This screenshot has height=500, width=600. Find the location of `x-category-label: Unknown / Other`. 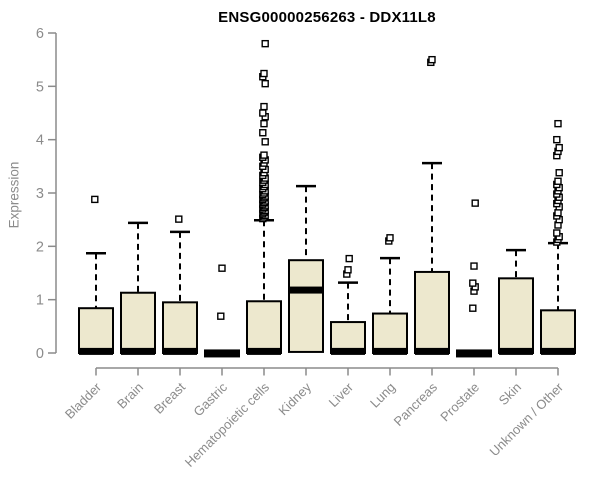

x-category-label: Unknown / Other is located at coordinates (527, 419).